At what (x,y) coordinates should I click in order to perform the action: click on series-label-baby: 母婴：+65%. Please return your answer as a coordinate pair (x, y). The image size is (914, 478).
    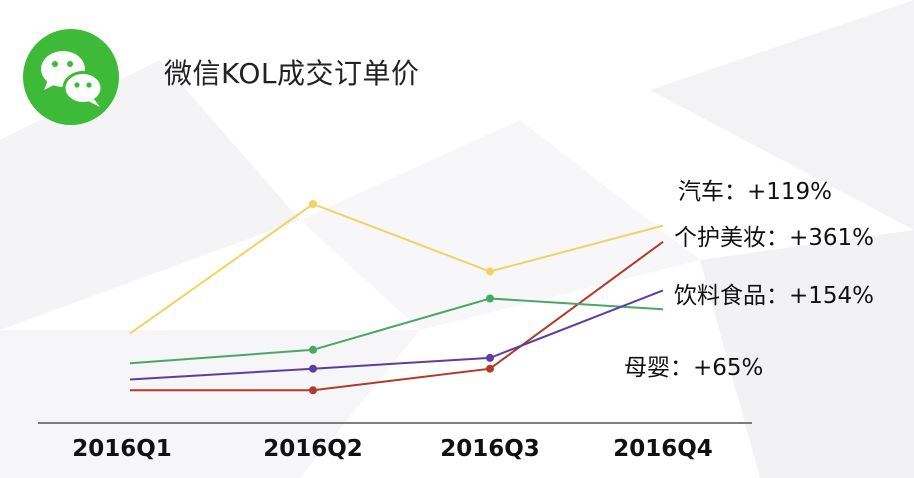
    Looking at the image, I should click on (694, 368).